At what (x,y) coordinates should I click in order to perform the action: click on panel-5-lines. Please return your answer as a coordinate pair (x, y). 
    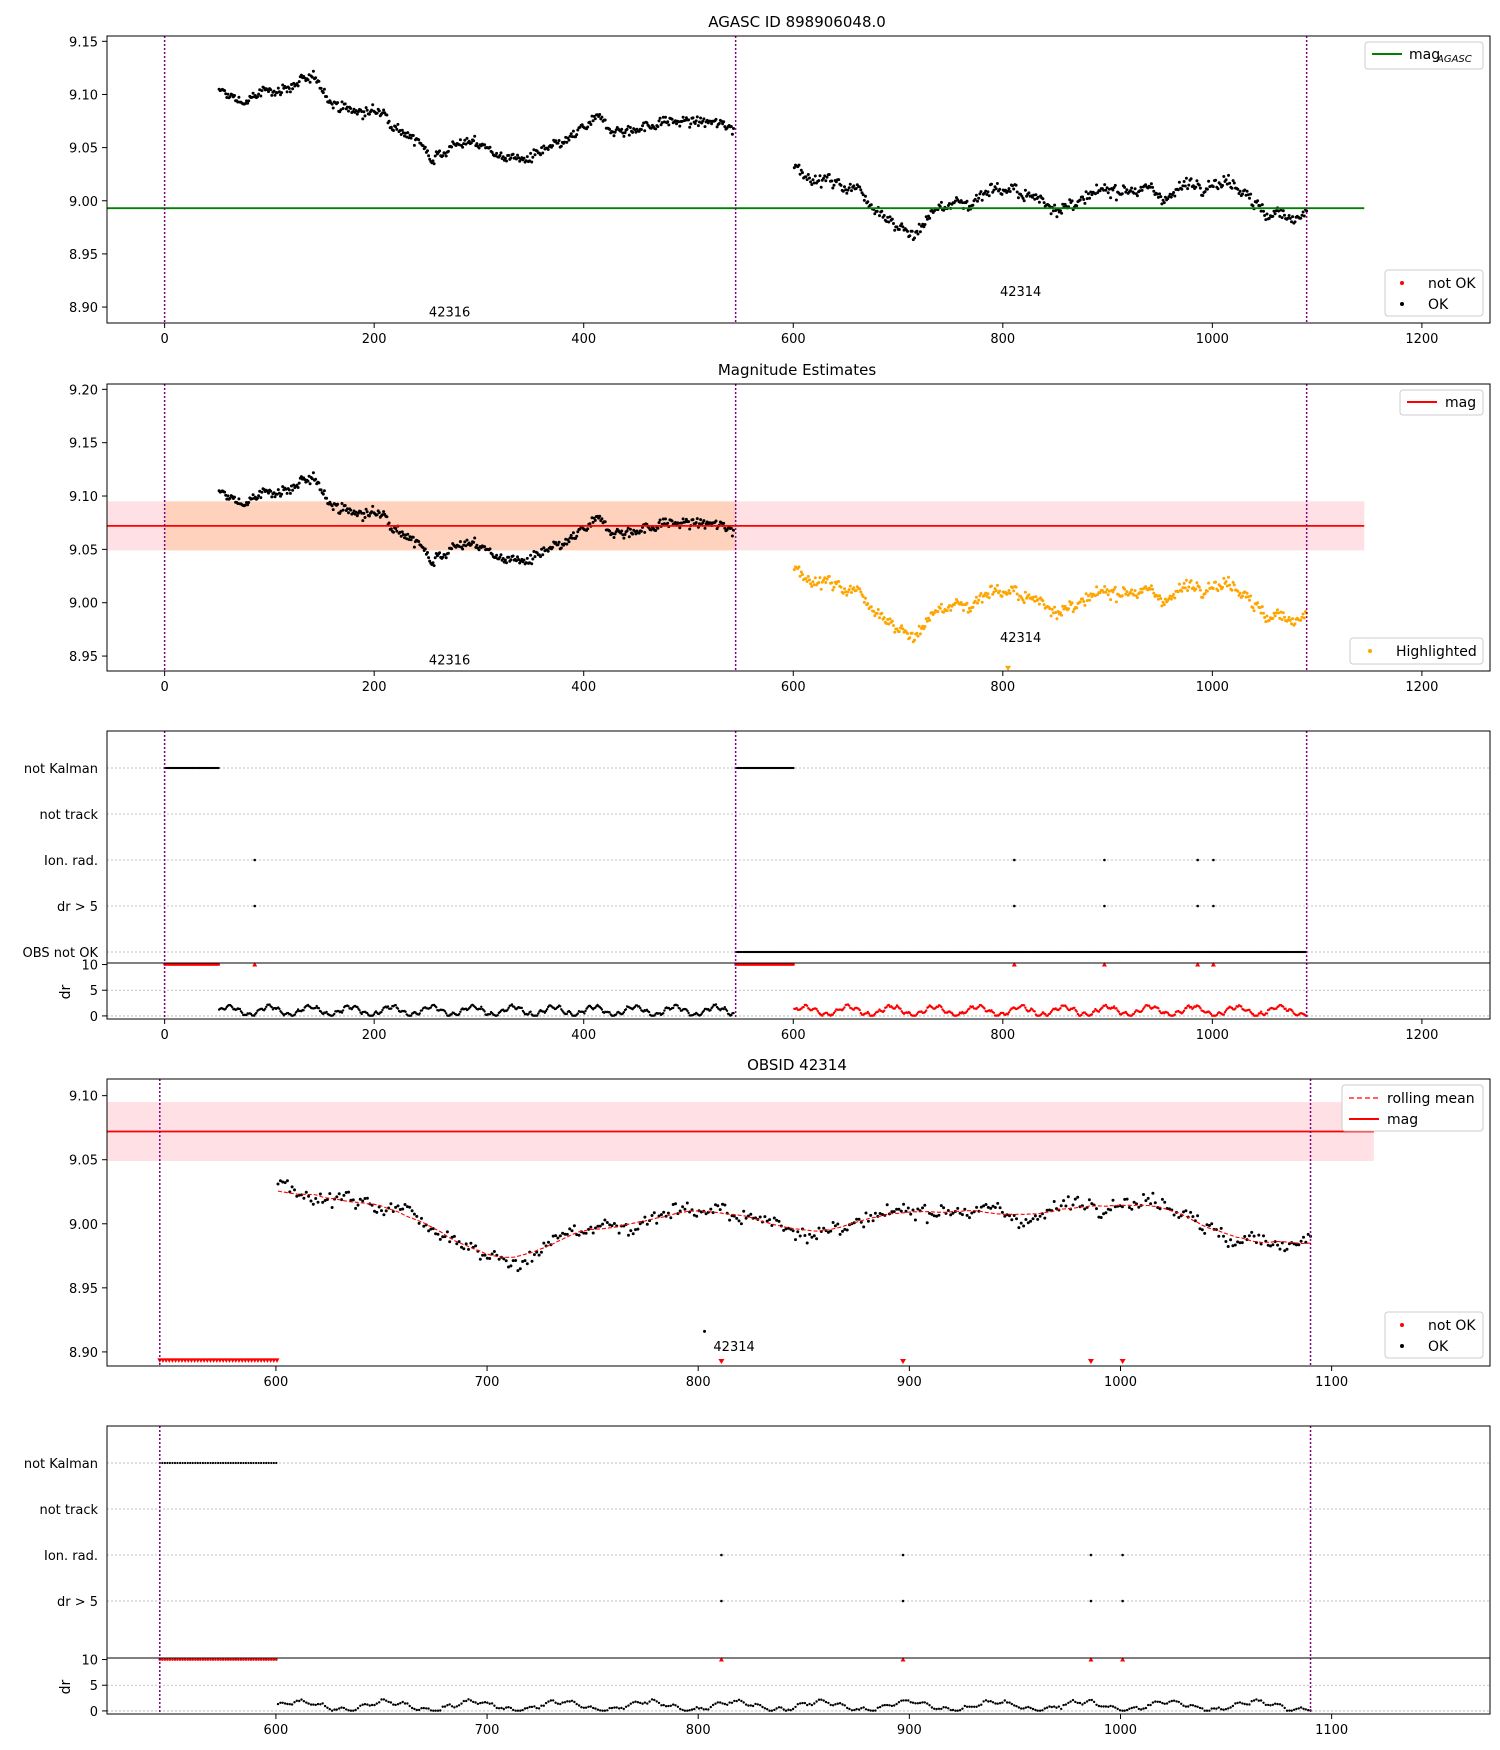
    Looking at the image, I should click on (735, 1570).